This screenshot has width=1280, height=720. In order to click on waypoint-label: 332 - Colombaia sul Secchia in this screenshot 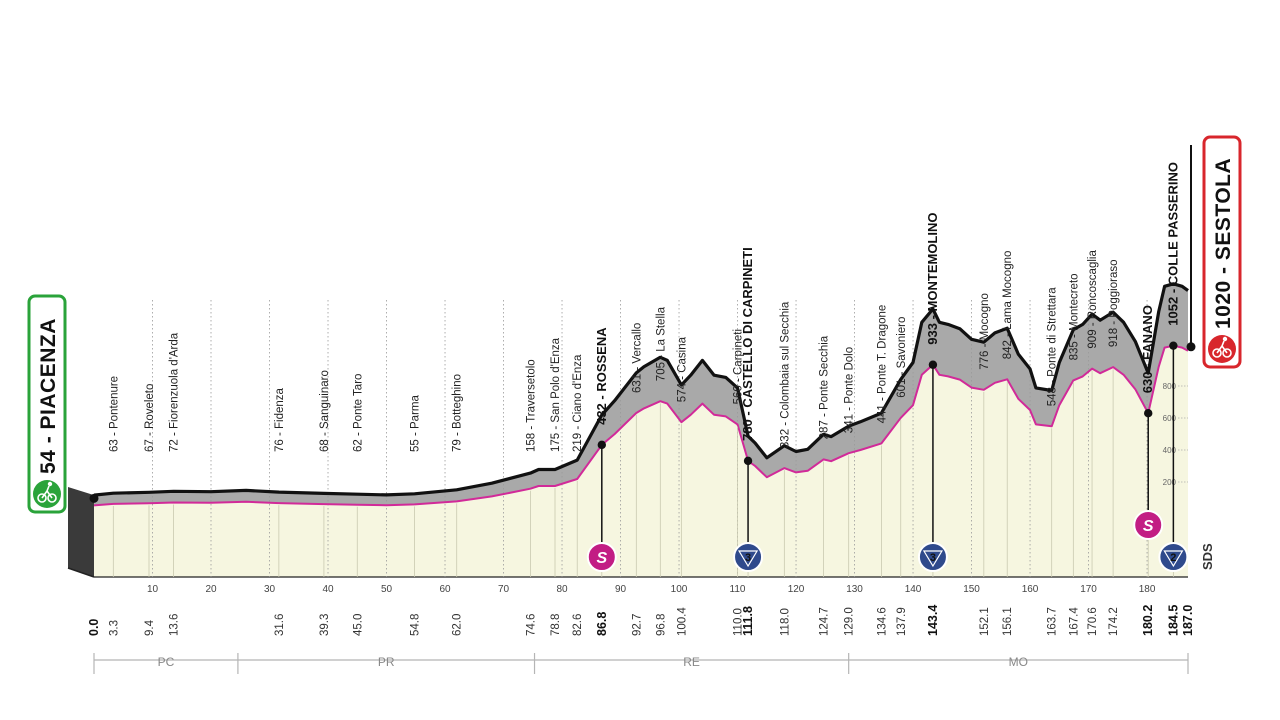, I will do `click(785, 374)`.